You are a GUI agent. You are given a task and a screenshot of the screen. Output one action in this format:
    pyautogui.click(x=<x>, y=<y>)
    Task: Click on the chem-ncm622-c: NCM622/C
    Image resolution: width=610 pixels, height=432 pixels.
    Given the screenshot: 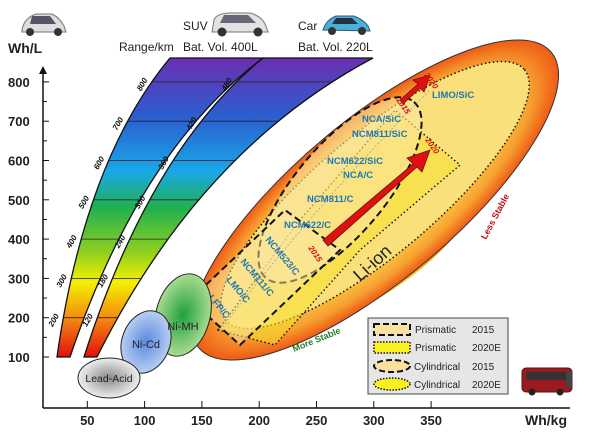 What is the action you would take?
    pyautogui.click(x=307, y=225)
    